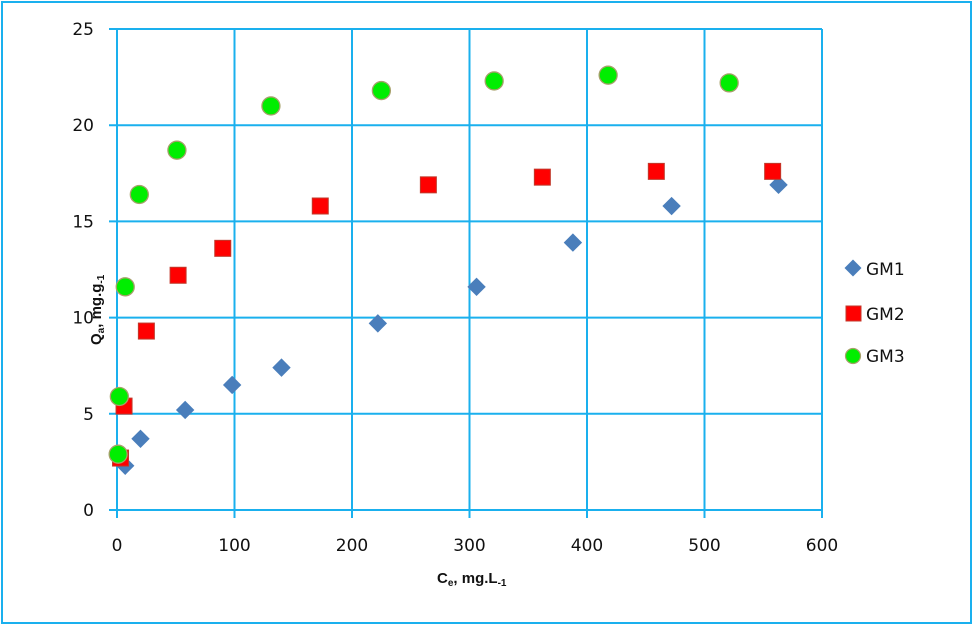 This screenshot has height=627, width=975. What do you see at coordinates (83, 319) in the screenshot?
I see `y-tick-label: 10` at bounding box center [83, 319].